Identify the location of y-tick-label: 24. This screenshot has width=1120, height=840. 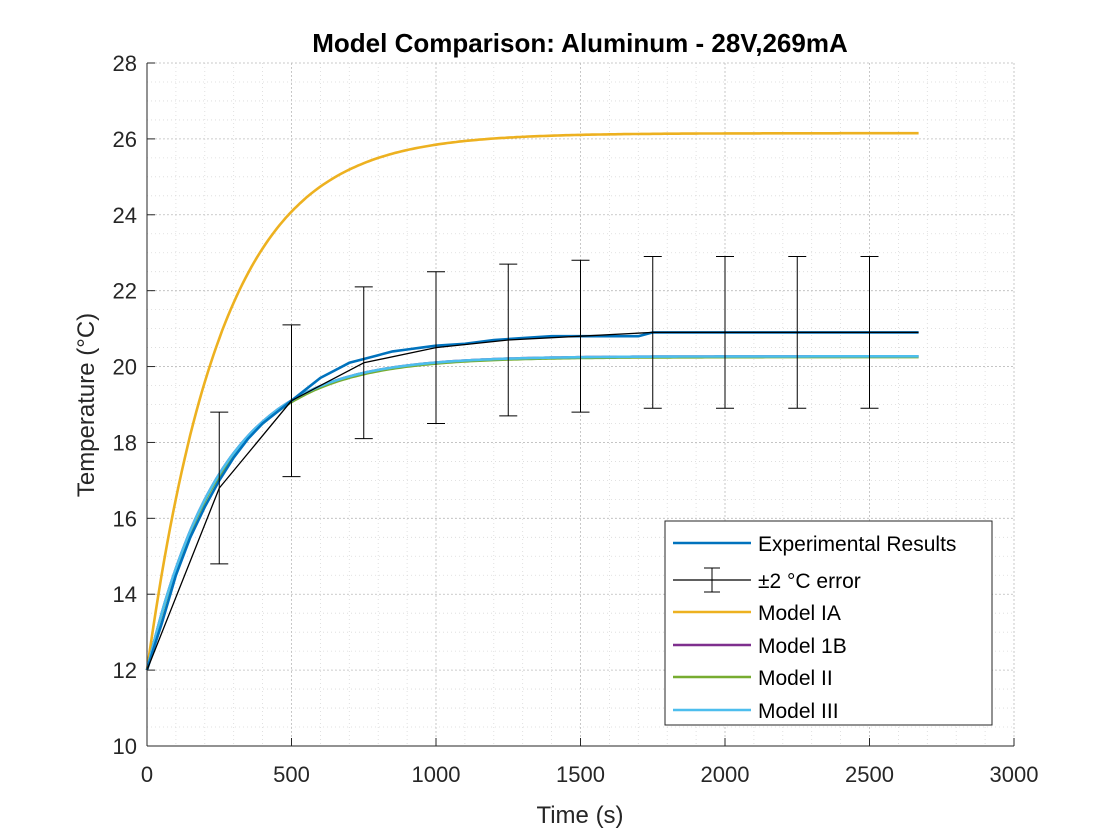
(125, 215).